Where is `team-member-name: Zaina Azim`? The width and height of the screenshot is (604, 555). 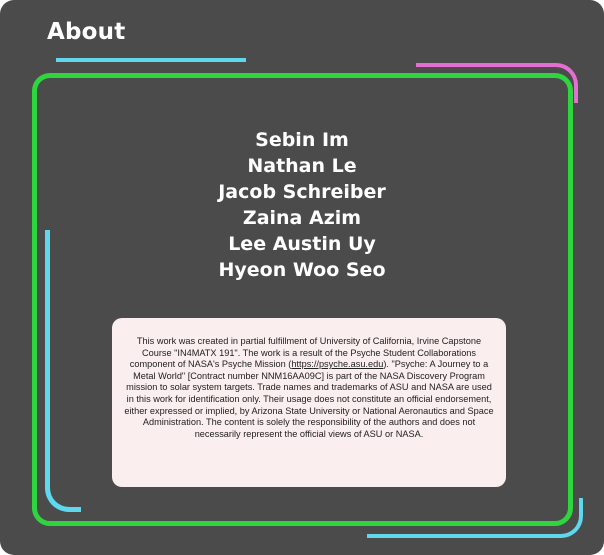 team-member-name: Zaina Azim is located at coordinates (302, 218).